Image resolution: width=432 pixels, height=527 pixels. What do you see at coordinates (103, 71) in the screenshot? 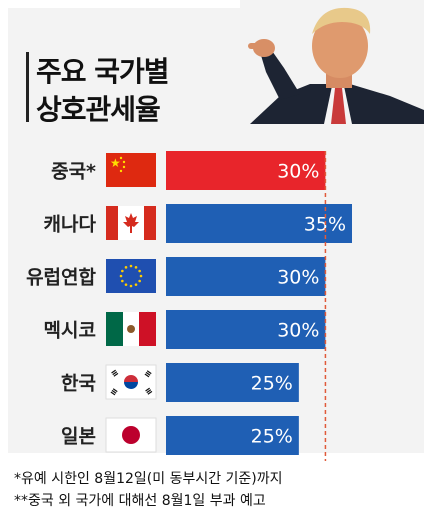
I see `title-line-1: 주요 국가별` at bounding box center [103, 71].